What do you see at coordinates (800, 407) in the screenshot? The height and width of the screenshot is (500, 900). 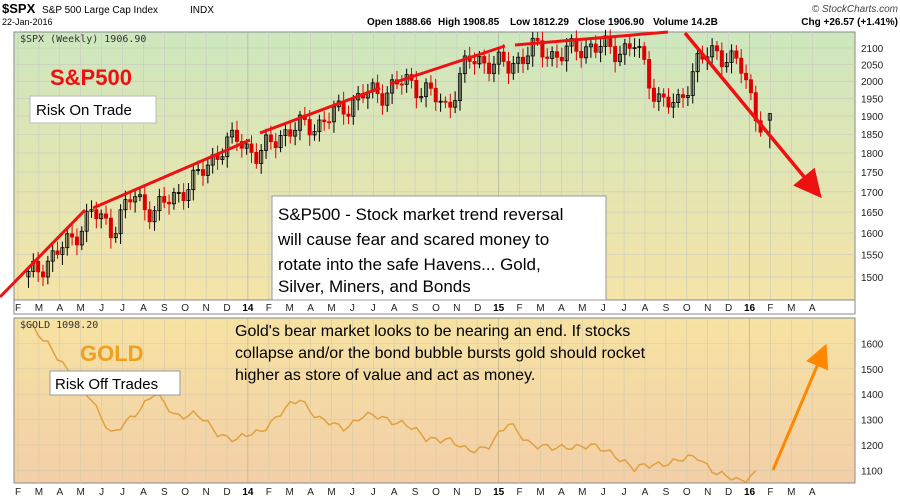 I see `gold-up-arrow` at bounding box center [800, 407].